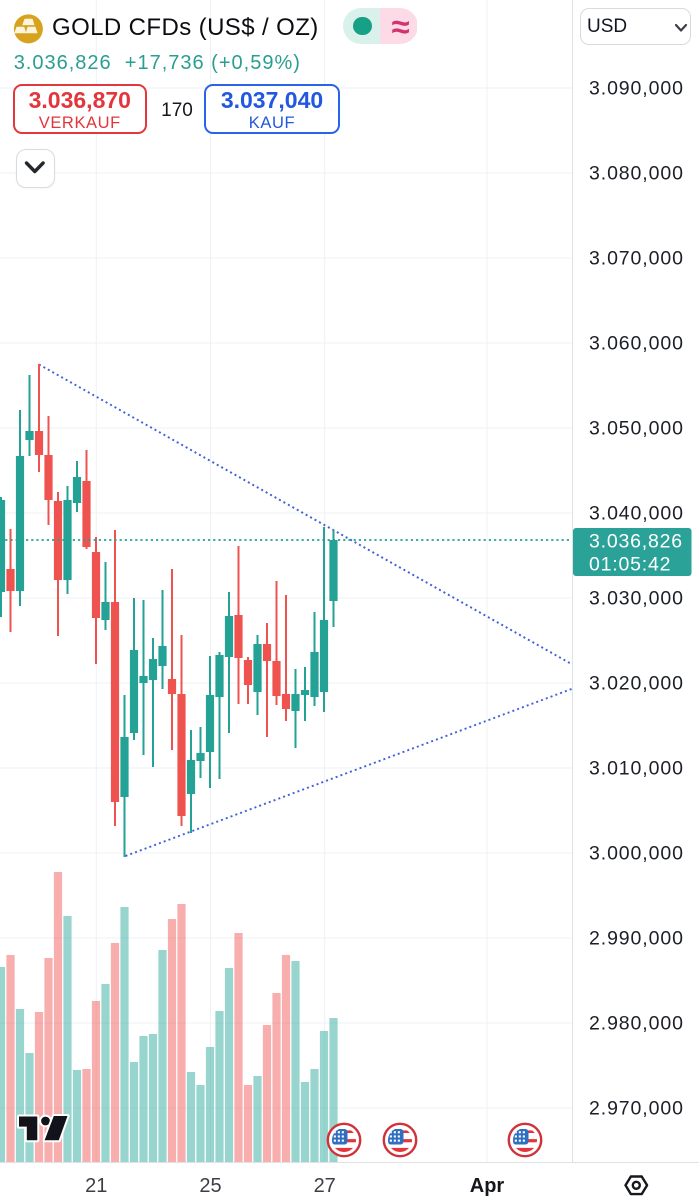  Describe the element at coordinates (636, 599) in the screenshot. I see `svg-text: 3.030,000` at that location.